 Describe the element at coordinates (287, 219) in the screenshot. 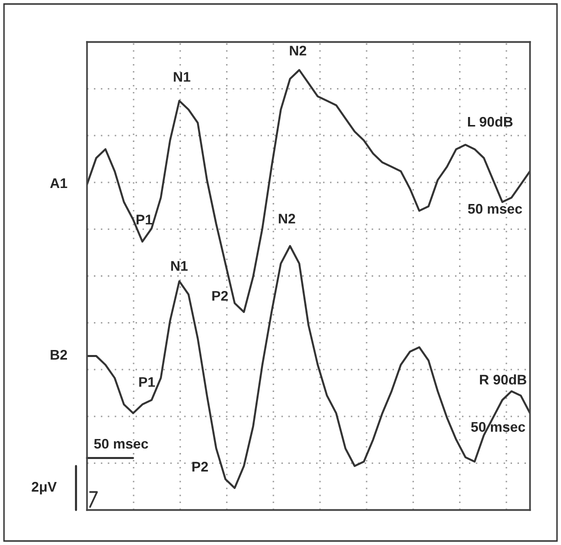

I see `annotation: N2` at that location.